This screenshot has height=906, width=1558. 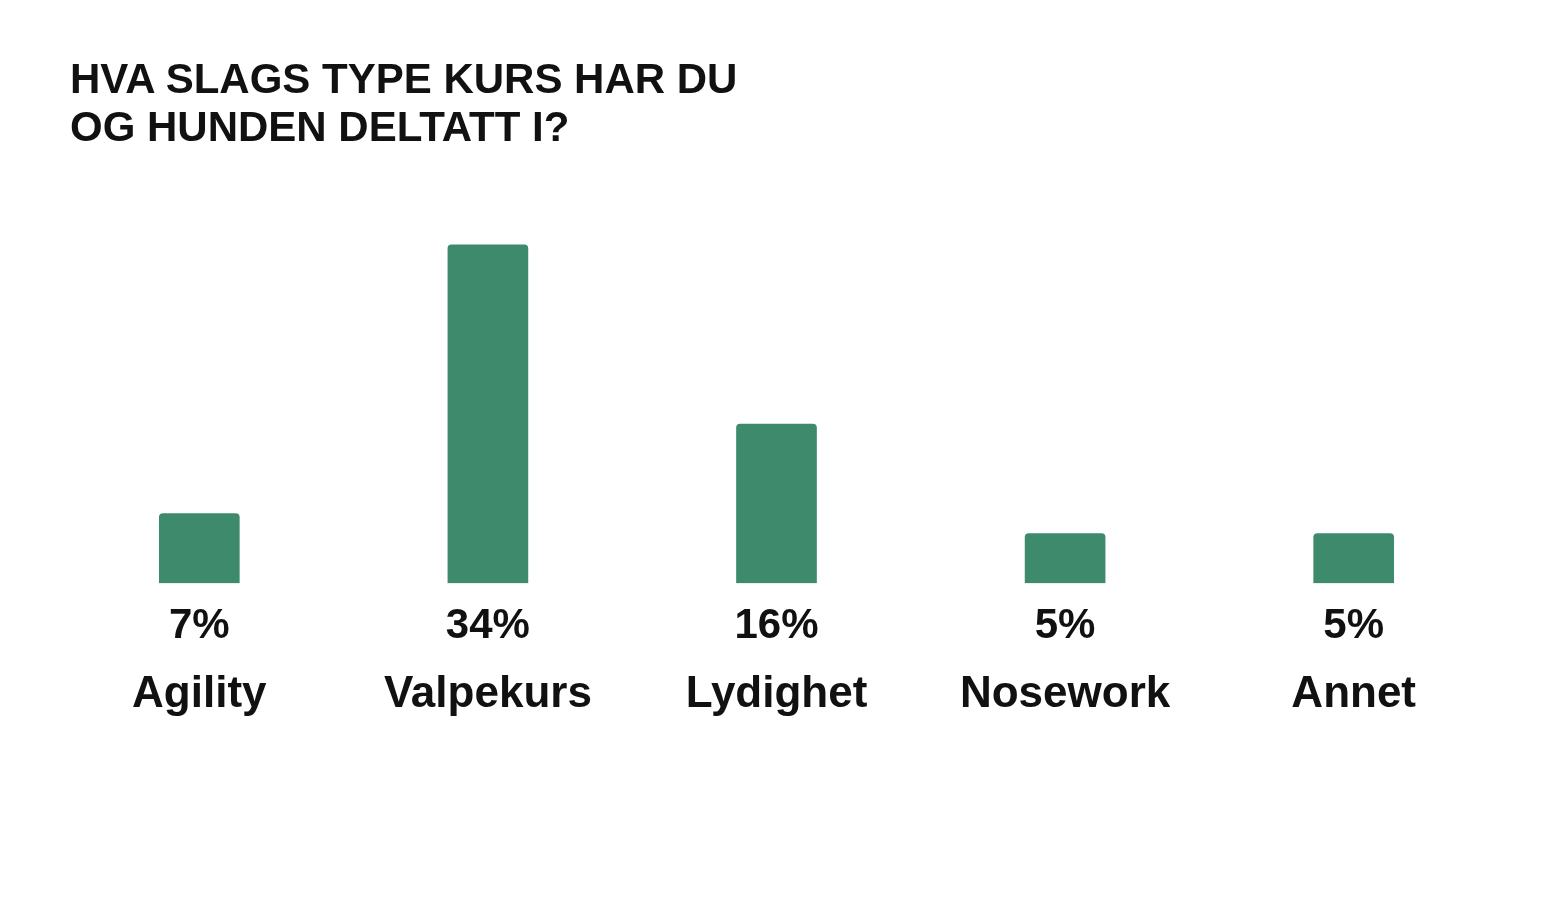 What do you see at coordinates (776, 691) in the screenshot?
I see `x-tick-label: Lydighet` at bounding box center [776, 691].